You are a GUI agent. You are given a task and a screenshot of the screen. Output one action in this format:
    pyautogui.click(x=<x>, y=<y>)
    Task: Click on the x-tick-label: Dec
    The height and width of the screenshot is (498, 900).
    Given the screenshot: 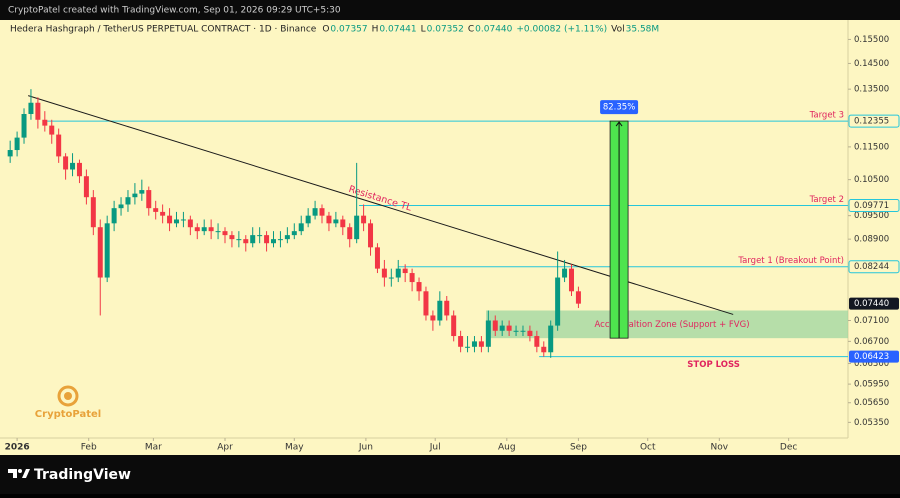 What is the action you would take?
    pyautogui.click(x=788, y=448)
    